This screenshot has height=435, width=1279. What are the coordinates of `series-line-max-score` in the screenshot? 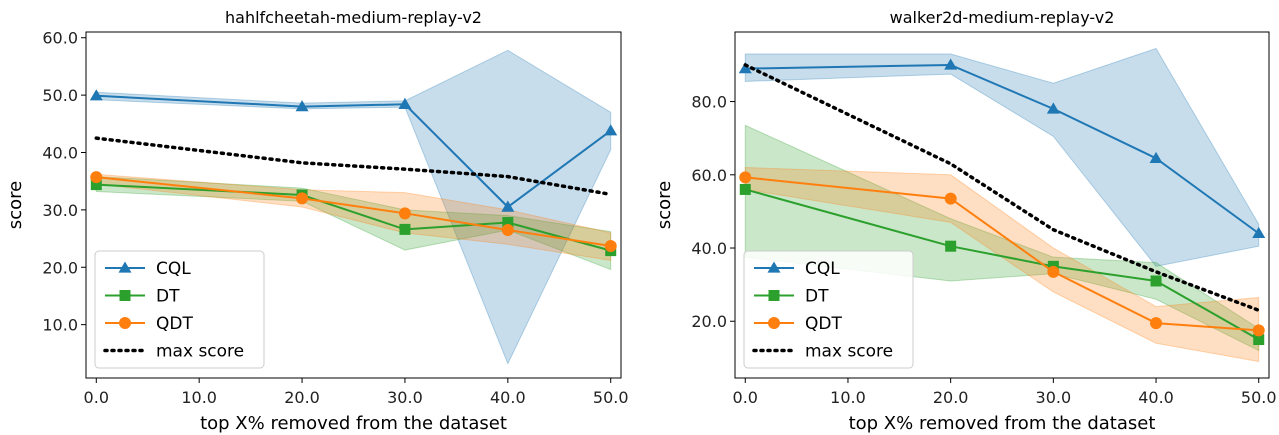 It's located at (353, 166).